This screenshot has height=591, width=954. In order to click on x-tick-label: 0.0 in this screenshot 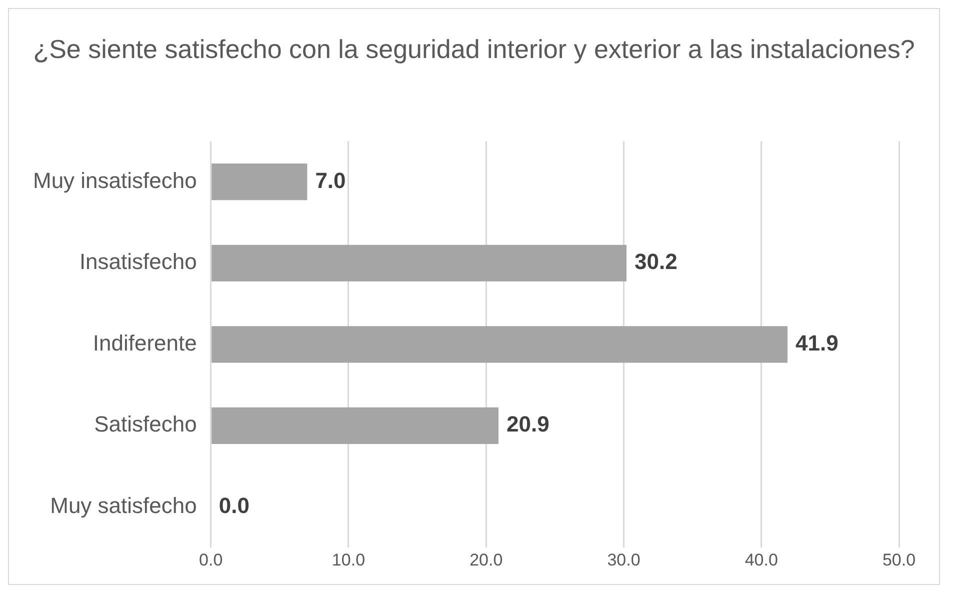, I will do `click(211, 560)`.